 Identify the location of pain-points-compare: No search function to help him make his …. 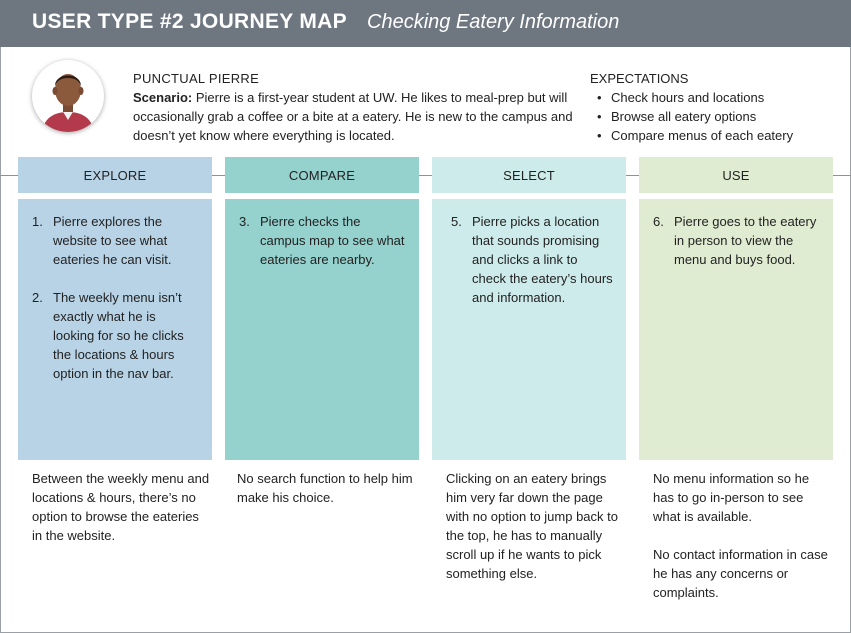
(326, 497).